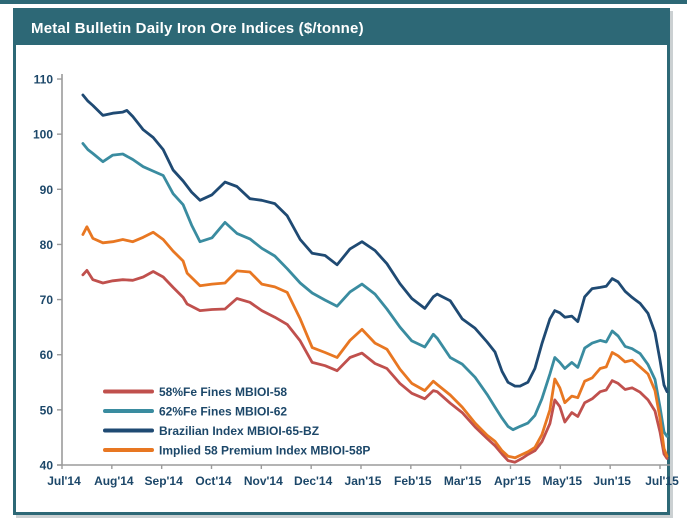 The image size is (687, 525). Describe the element at coordinates (563, 481) in the screenshot. I see `x-axis-tick-label: May'15` at that location.